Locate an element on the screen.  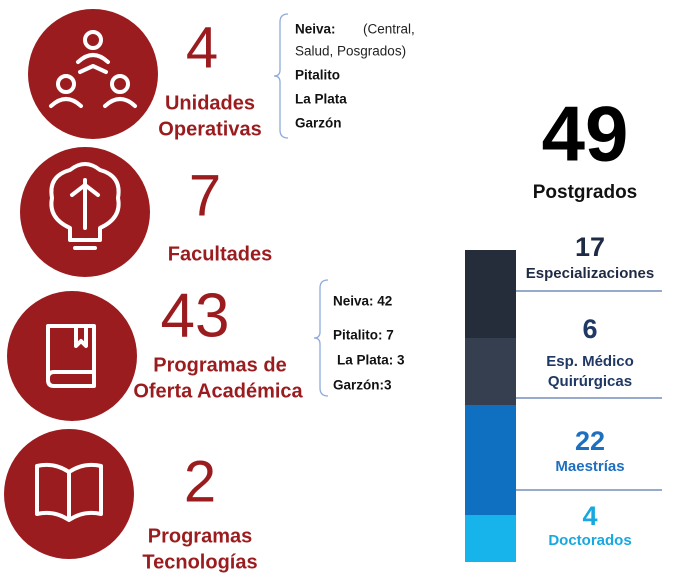
segment-label: Quirúrgicas is located at coordinates (590, 381).